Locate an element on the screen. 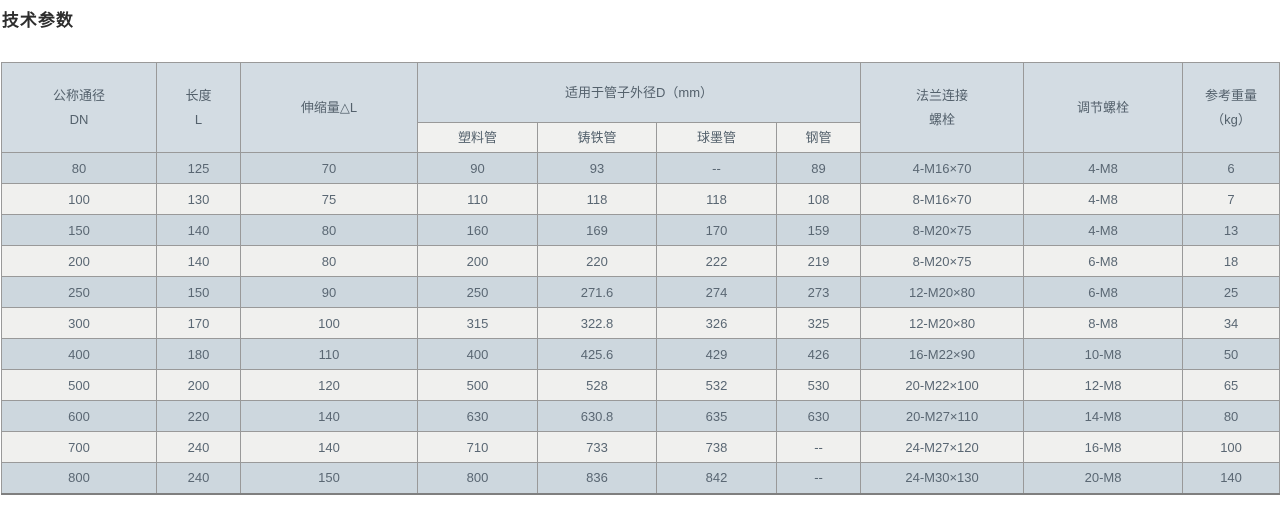 Image resolution: width=1280 pixels, height=509 pixels. header-line: （kg） is located at coordinates (1231, 119).